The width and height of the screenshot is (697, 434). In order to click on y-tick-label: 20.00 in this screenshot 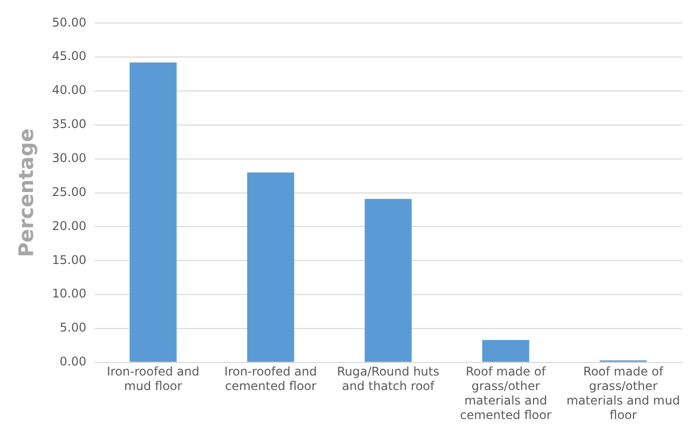, I will do `click(69, 225)`.